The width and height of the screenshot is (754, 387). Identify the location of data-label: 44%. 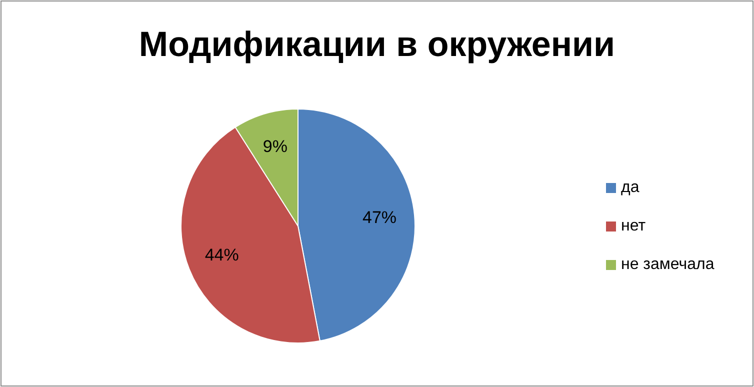
(221, 255).